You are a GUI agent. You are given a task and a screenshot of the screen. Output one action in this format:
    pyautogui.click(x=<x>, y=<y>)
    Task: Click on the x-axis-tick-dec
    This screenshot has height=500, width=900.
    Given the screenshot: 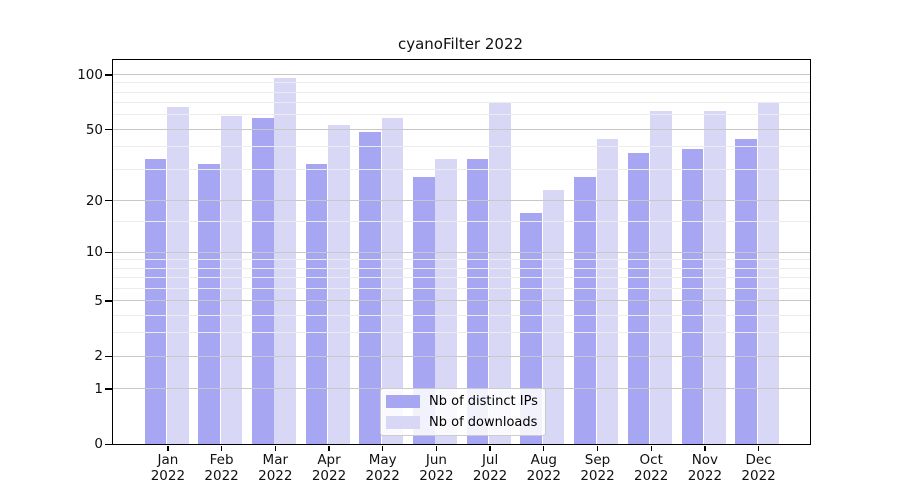 What is the action you would take?
    pyautogui.click(x=758, y=448)
    